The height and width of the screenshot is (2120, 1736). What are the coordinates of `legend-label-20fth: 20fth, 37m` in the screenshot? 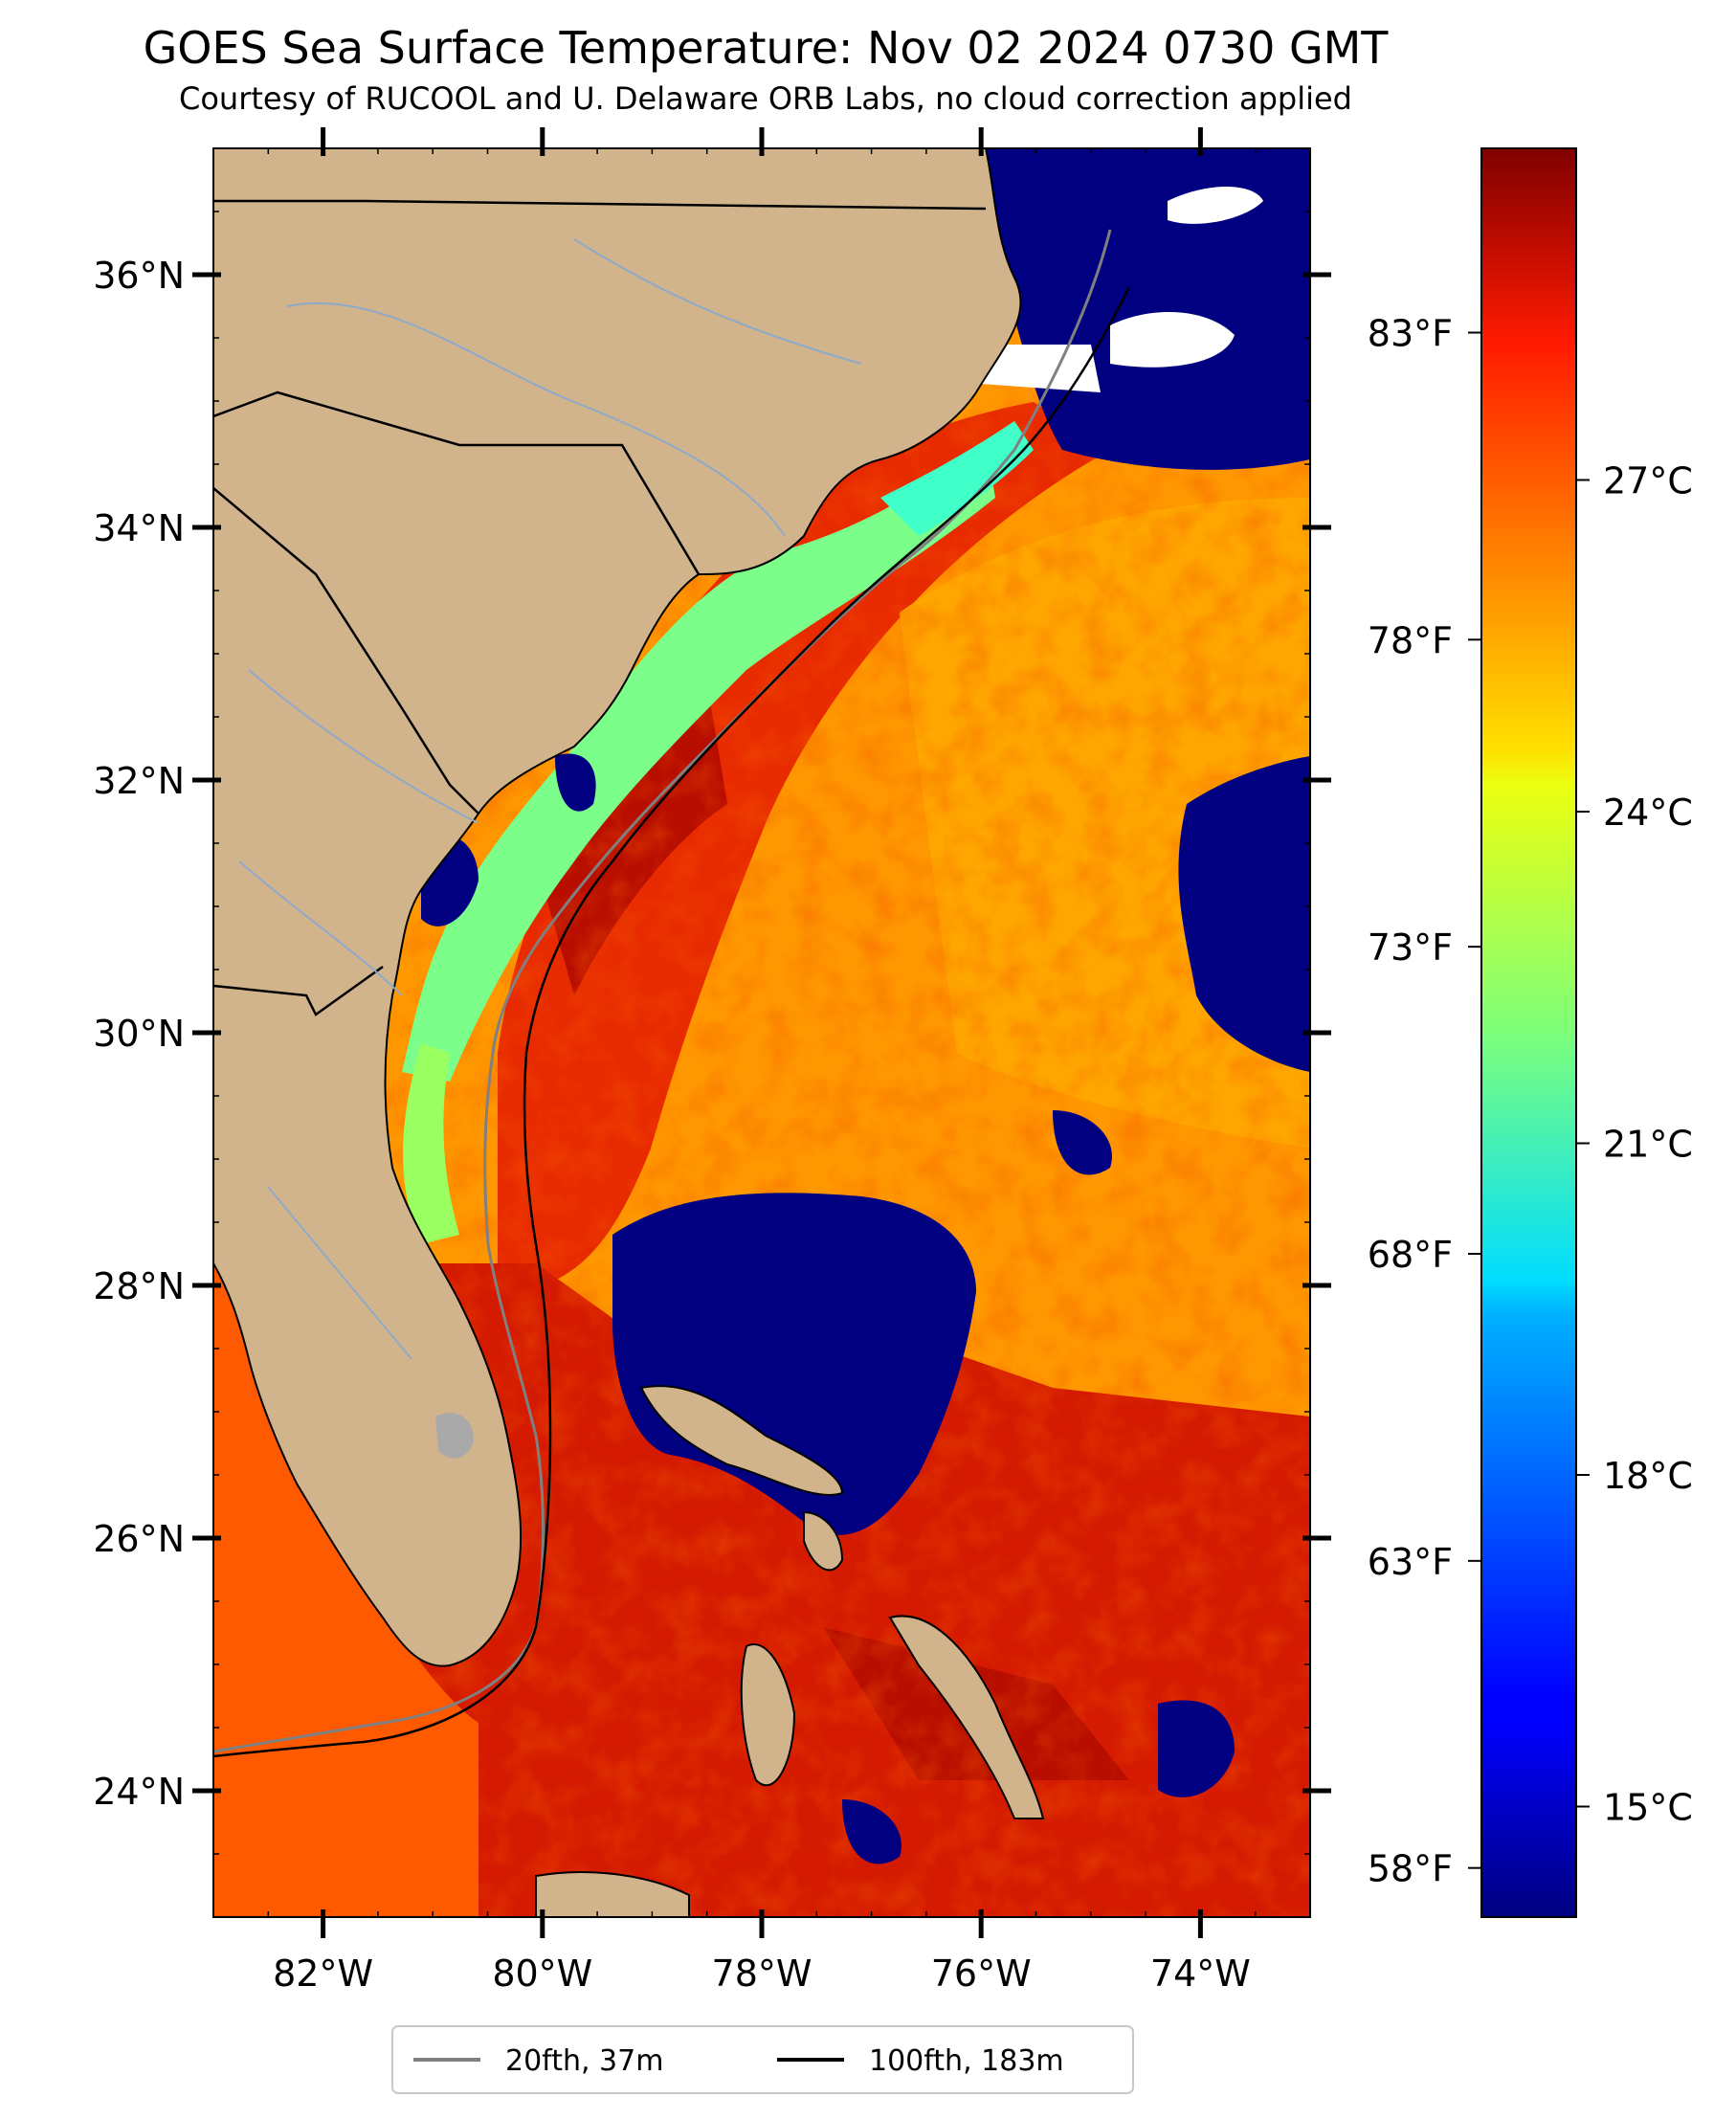 It's located at (584, 2061).